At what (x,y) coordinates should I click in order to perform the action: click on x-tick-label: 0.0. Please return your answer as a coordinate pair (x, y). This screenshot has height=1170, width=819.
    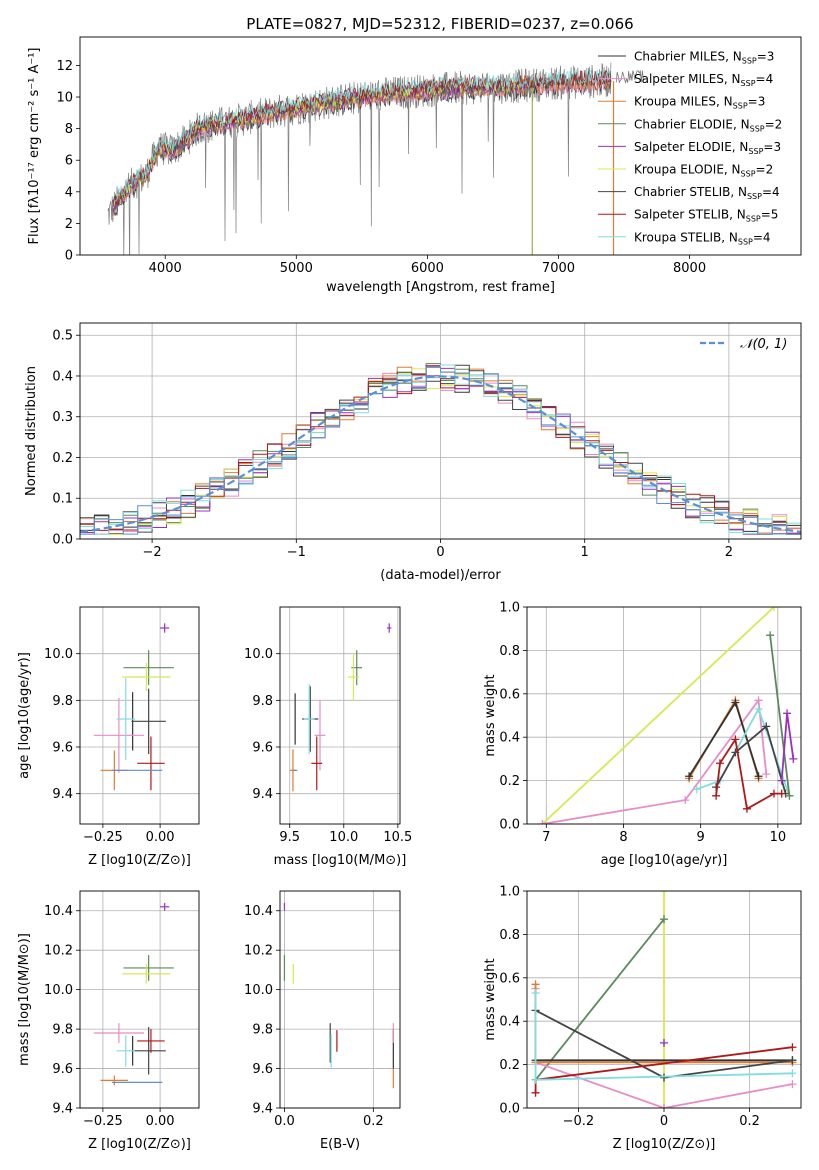
    Looking at the image, I should click on (284, 1121).